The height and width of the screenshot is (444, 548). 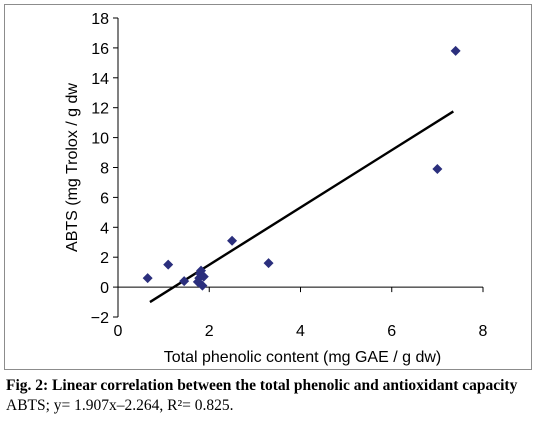 What do you see at coordinates (100, 139) in the screenshot?
I see `y-tick-label: 10` at bounding box center [100, 139].